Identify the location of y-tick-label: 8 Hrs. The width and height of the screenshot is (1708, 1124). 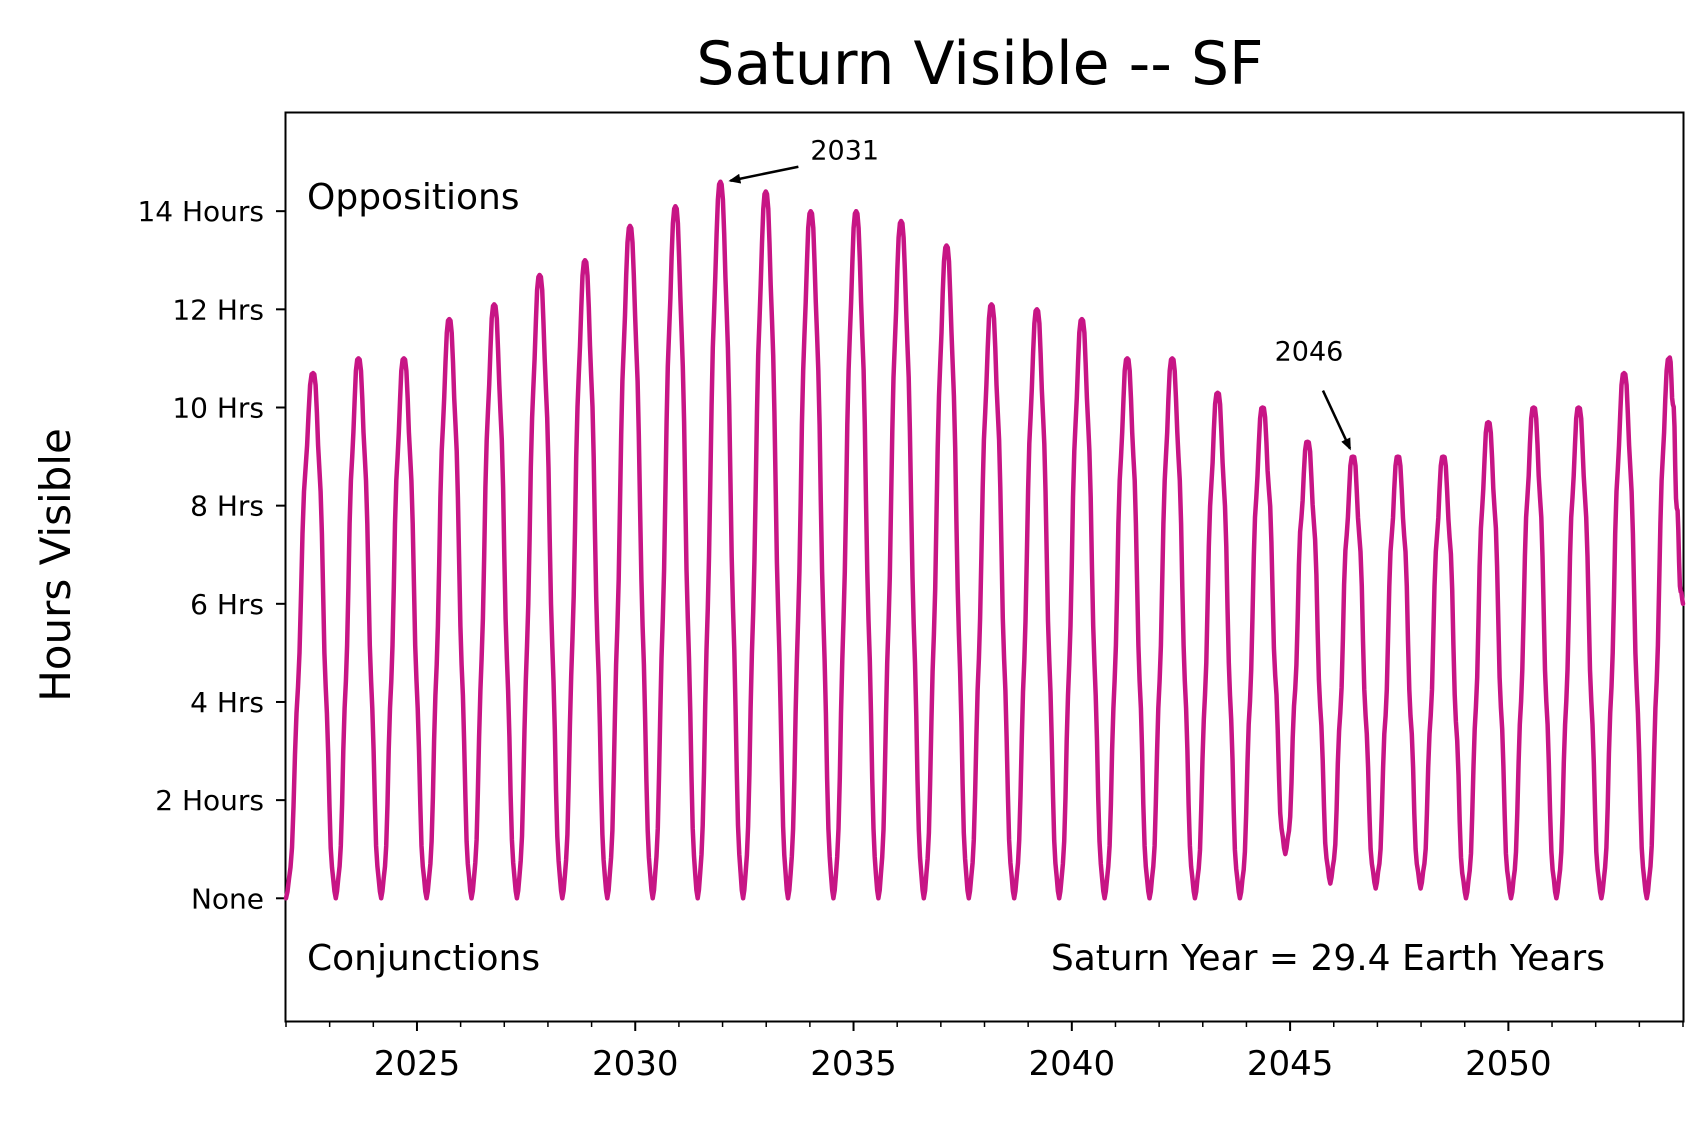
(227, 506).